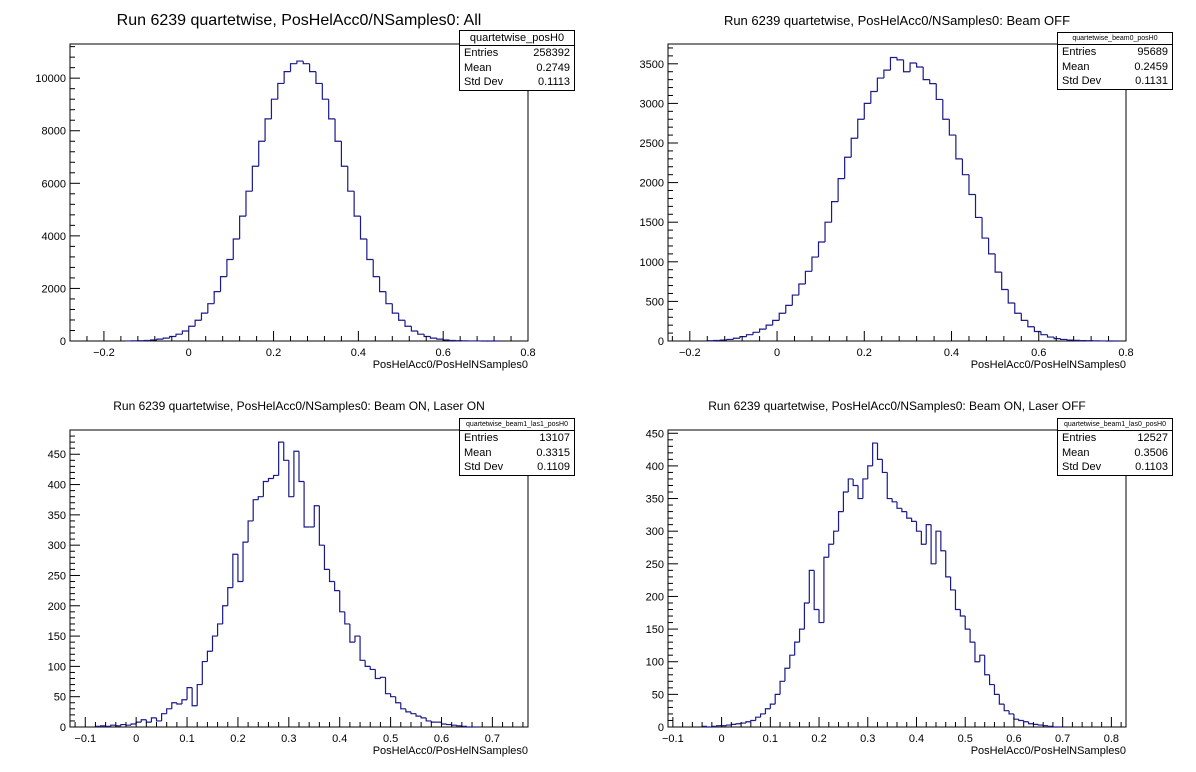 This screenshot has height=772, width=1196. I want to click on y-tick-label: 8000, so click(54, 132).